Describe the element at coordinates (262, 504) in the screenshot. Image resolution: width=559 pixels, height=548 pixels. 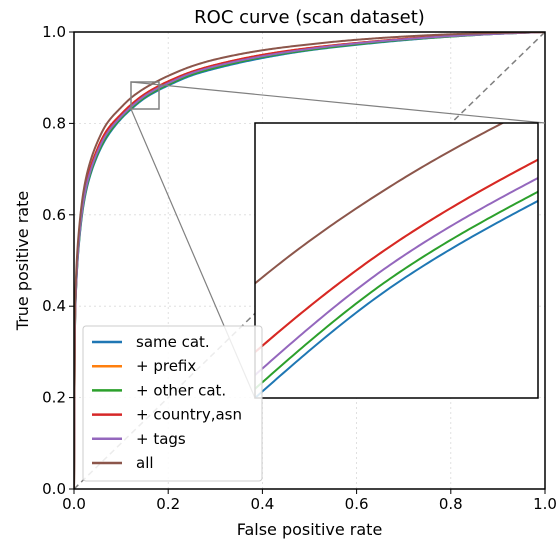
I see `x-tick-label: 0.4` at that location.